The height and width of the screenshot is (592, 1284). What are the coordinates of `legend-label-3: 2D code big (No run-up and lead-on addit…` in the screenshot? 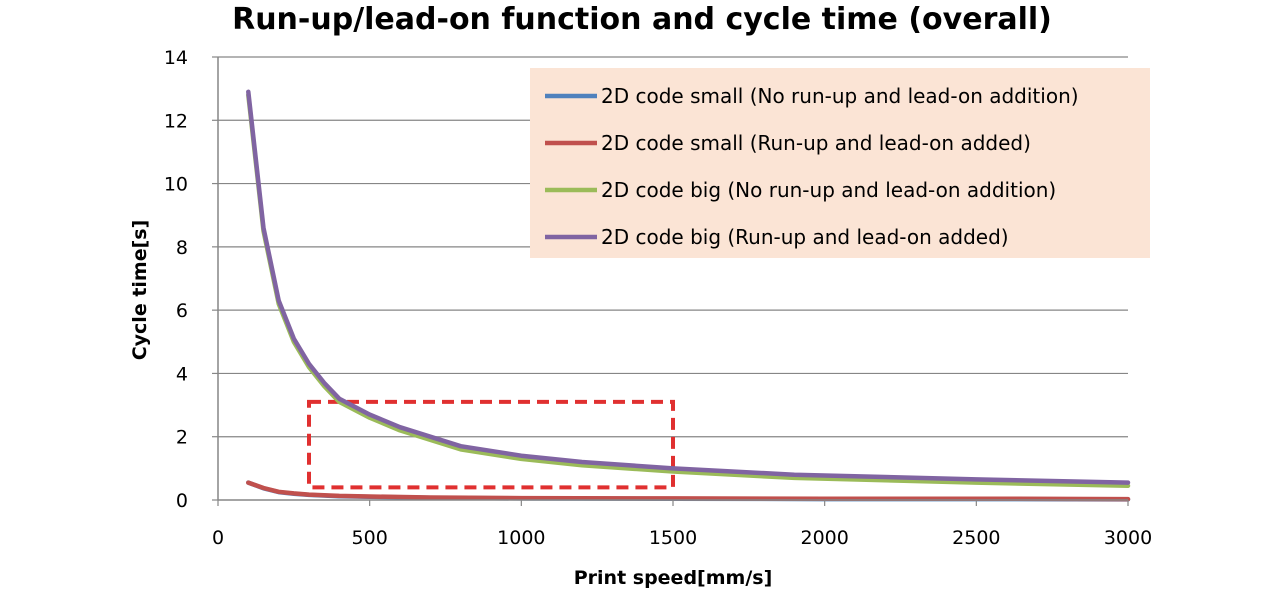 It's located at (828, 190).